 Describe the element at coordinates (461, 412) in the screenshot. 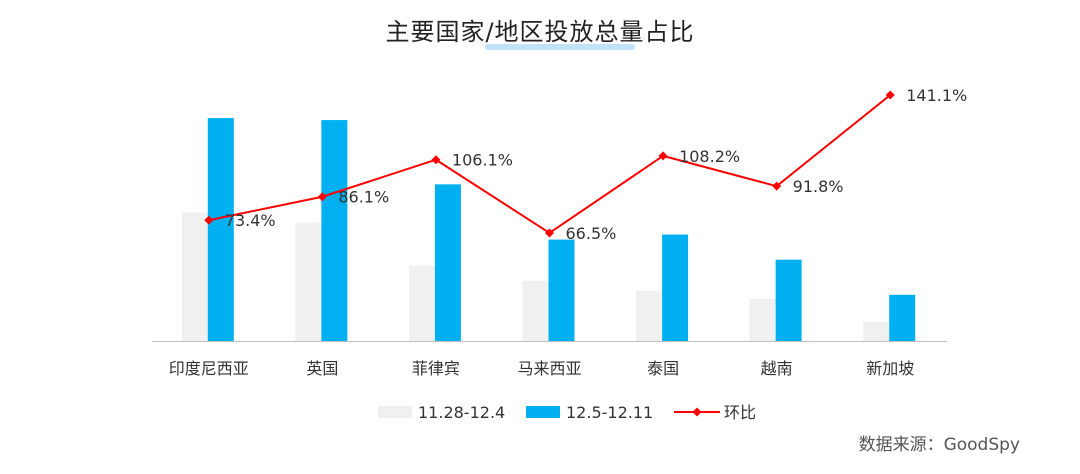

I see `legend-label: 11.28-12.4` at that location.